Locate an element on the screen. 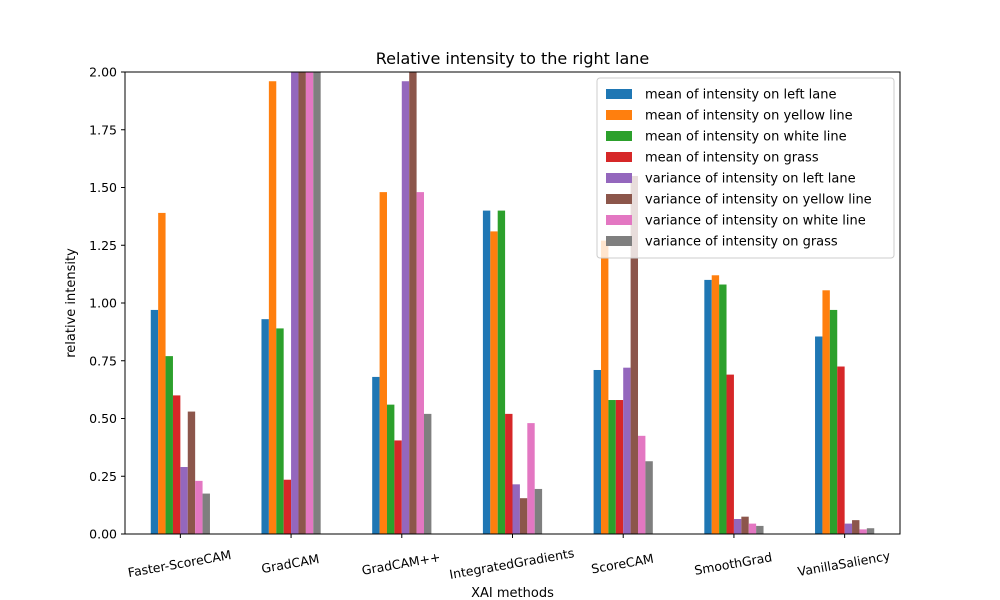 Image resolution: width=1000 pixels, height=600 pixels. bar-gradcam--series-4 is located at coordinates (398, 487).